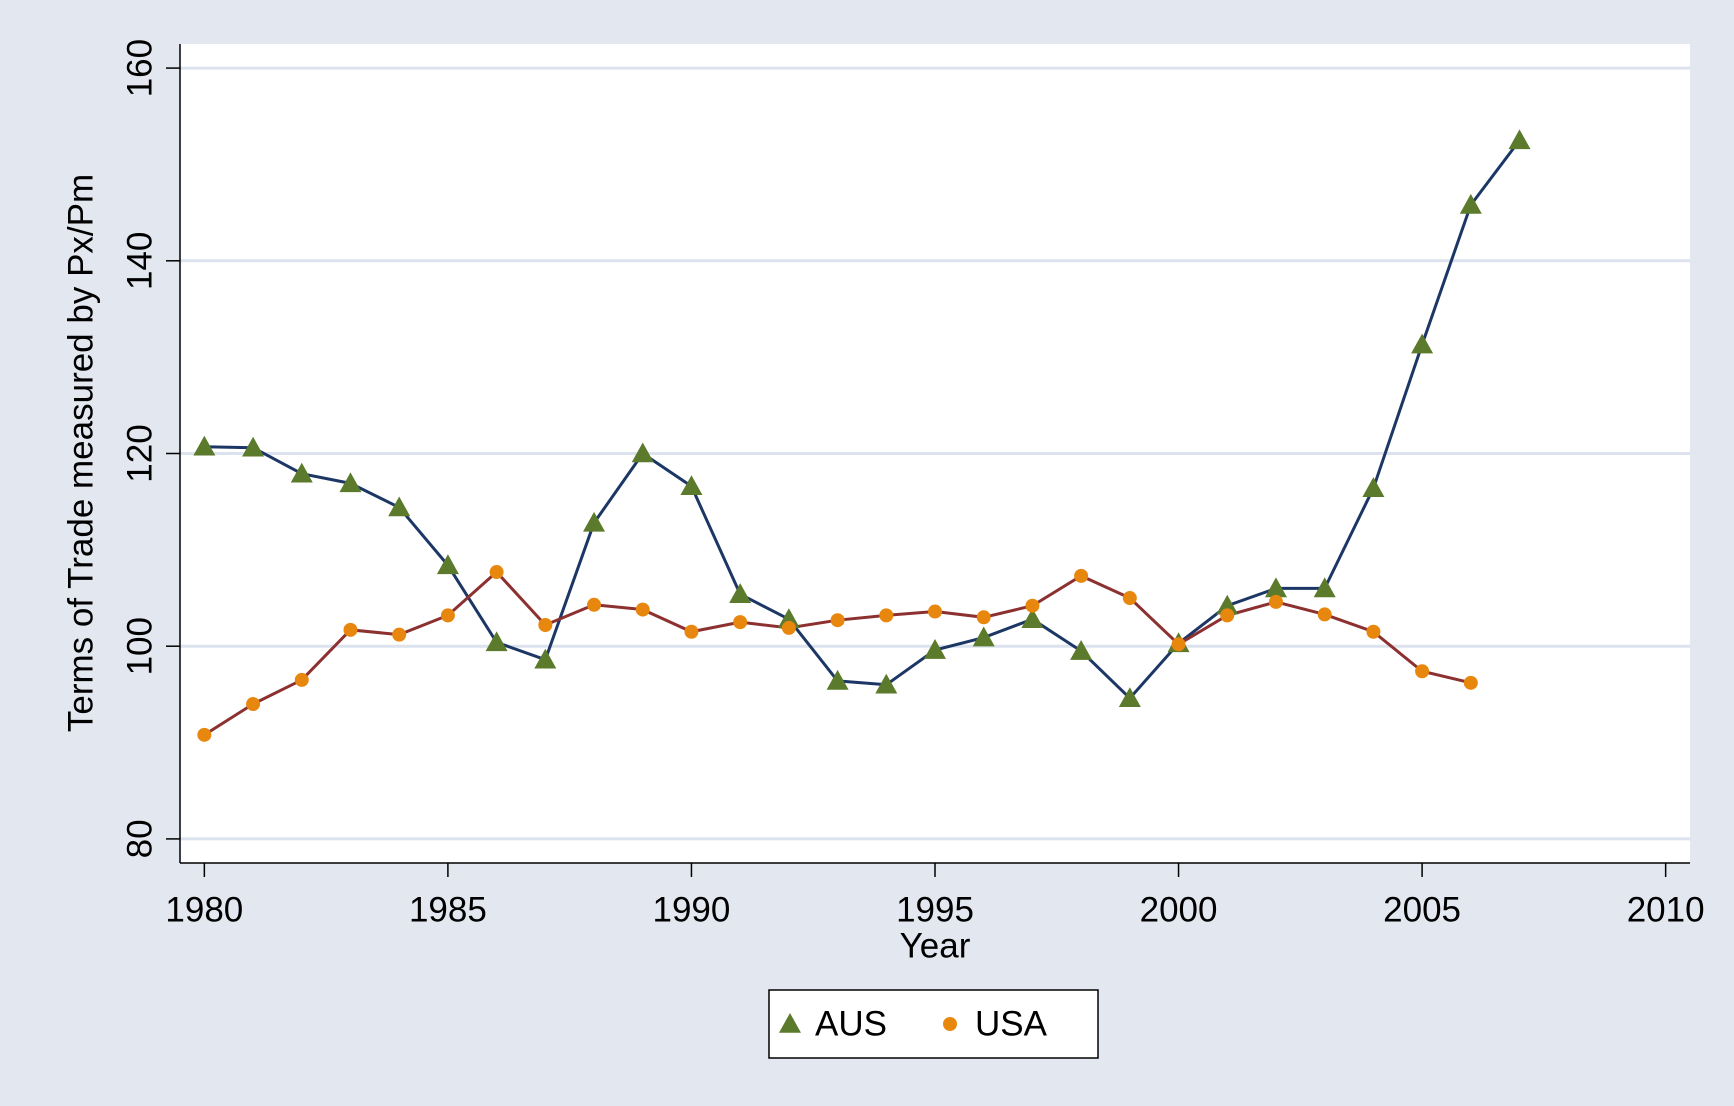 This screenshot has width=1734, height=1106. Describe the element at coordinates (139, 68) in the screenshot. I see `y-tick-label: 160` at that location.